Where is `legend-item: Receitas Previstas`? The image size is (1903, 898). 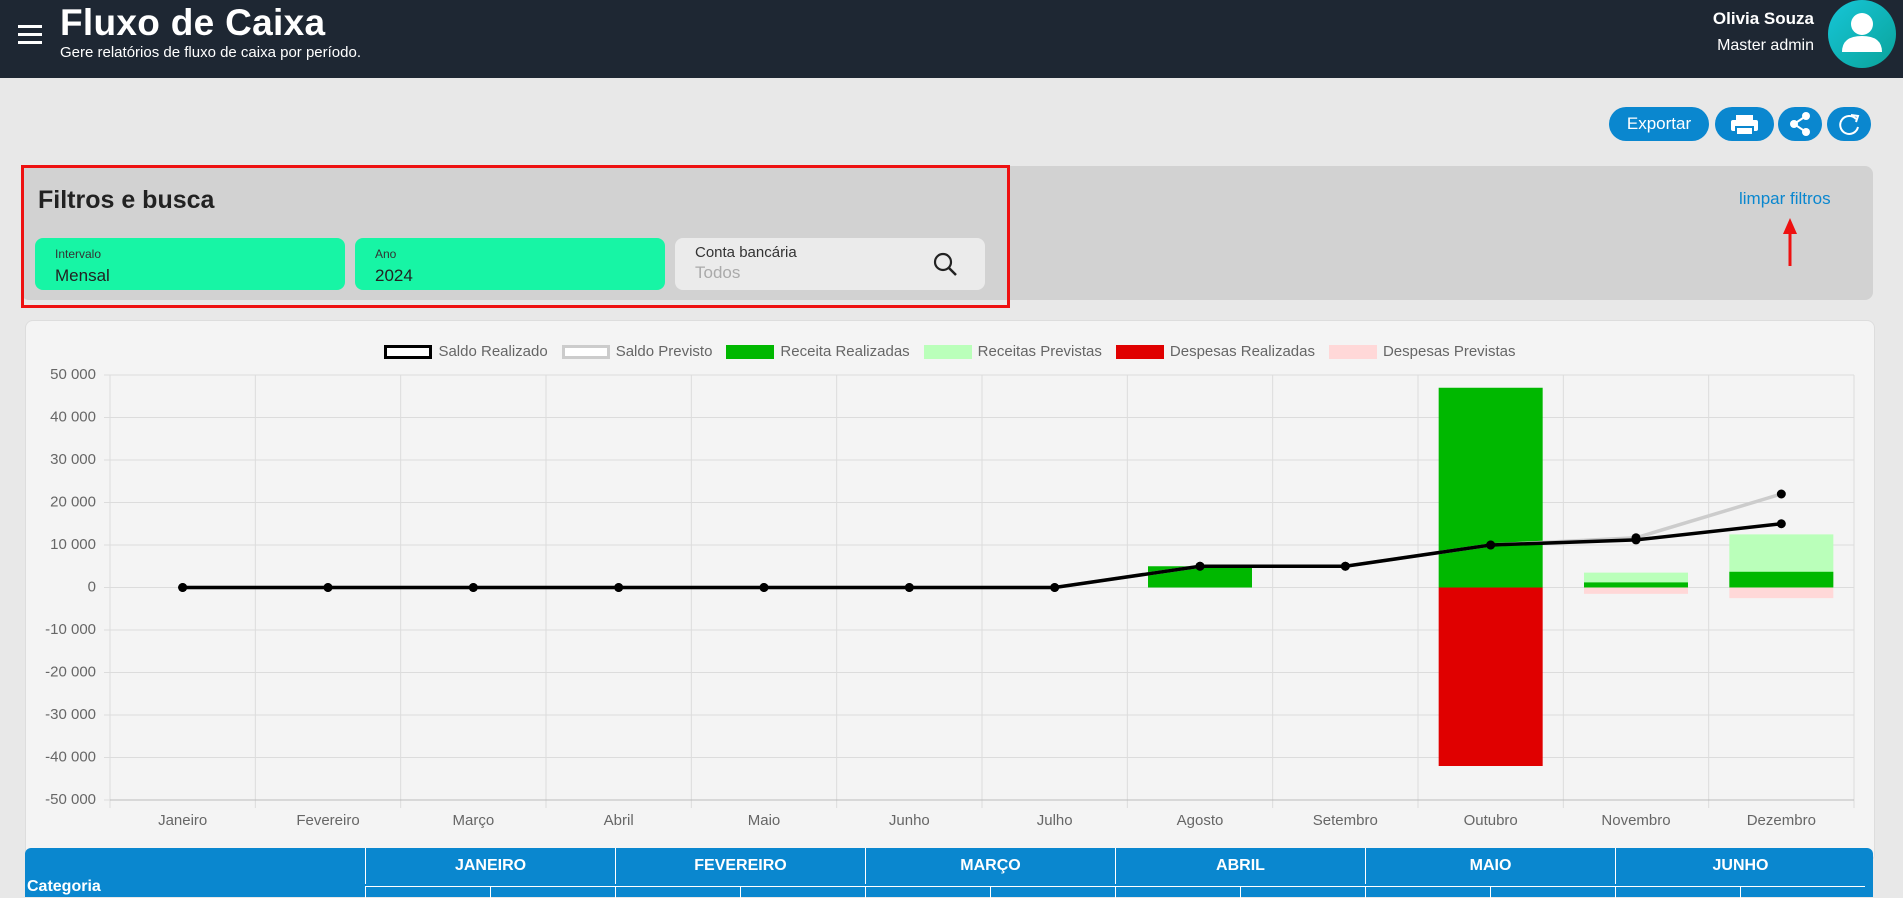 legend-item: Receitas Previstas is located at coordinates (1012, 351).